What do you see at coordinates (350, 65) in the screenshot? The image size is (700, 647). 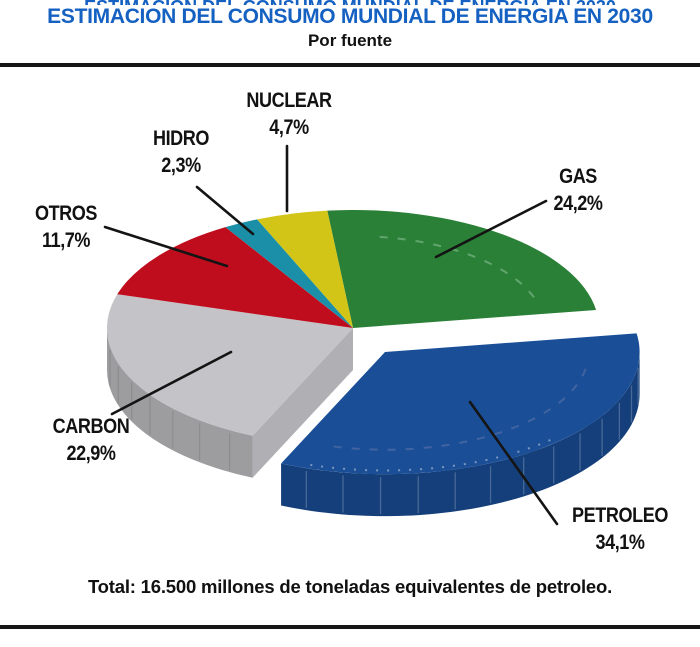 I see `top-divider-rule` at bounding box center [350, 65].